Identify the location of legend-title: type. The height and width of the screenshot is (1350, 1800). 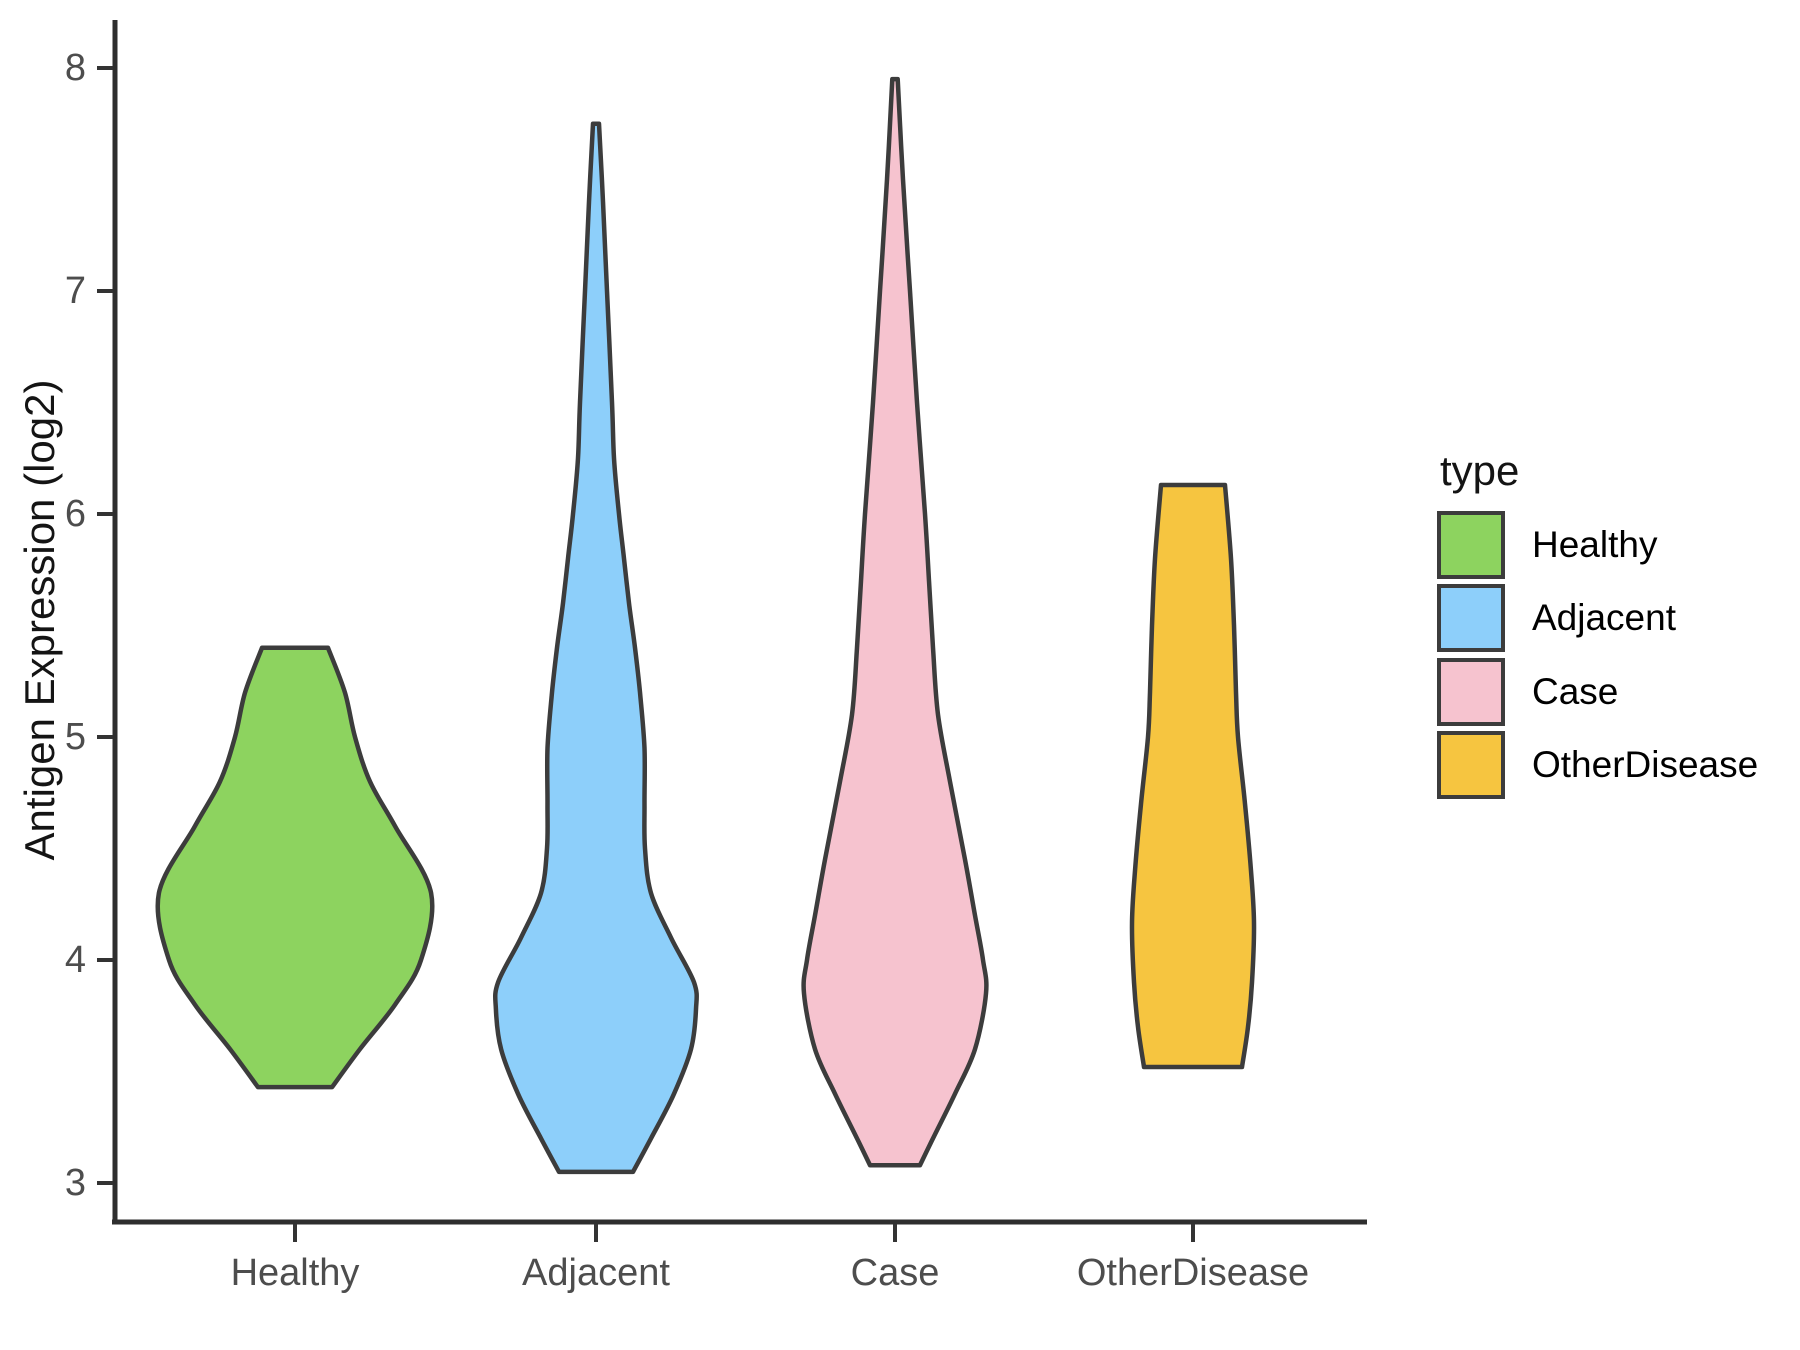
(1480, 470).